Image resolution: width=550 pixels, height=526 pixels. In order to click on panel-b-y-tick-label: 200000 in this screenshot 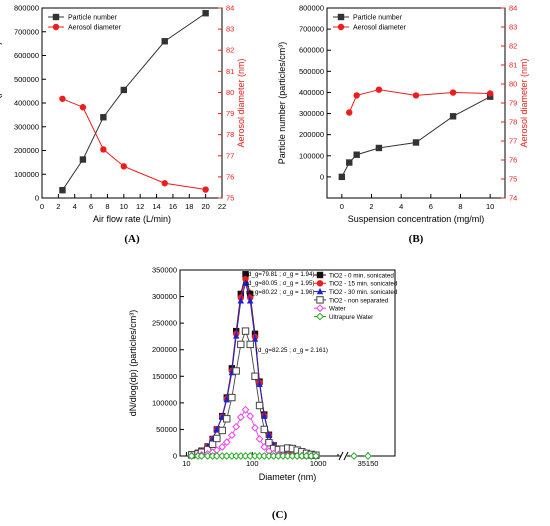, I will do `click(311, 134)`.